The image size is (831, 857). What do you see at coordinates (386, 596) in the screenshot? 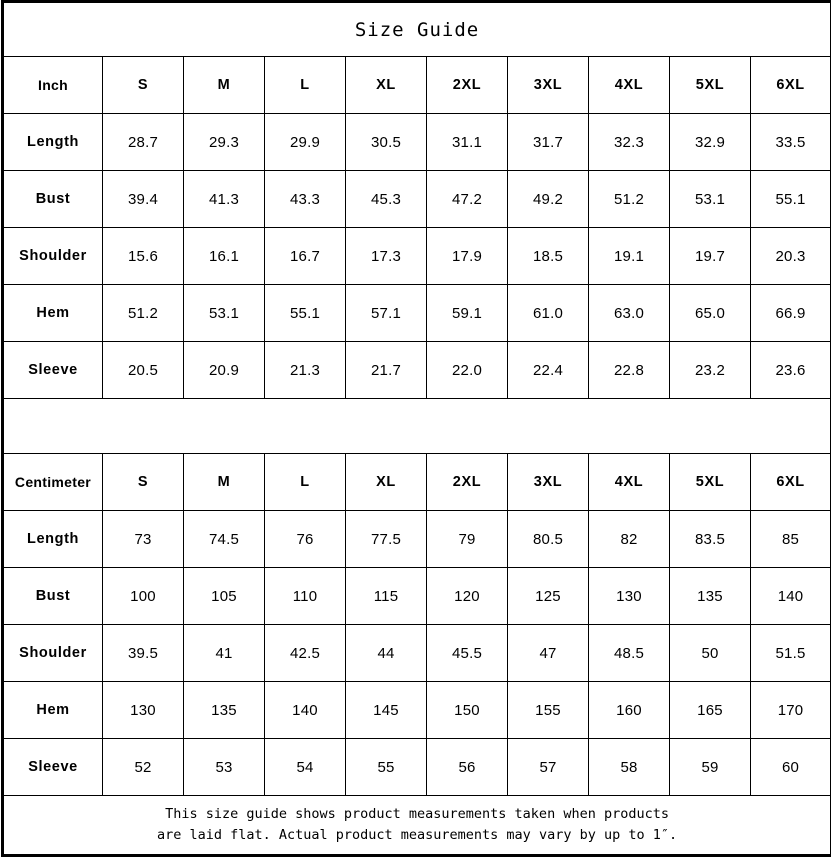
I see `measurement-value-cell: 115` at bounding box center [386, 596].